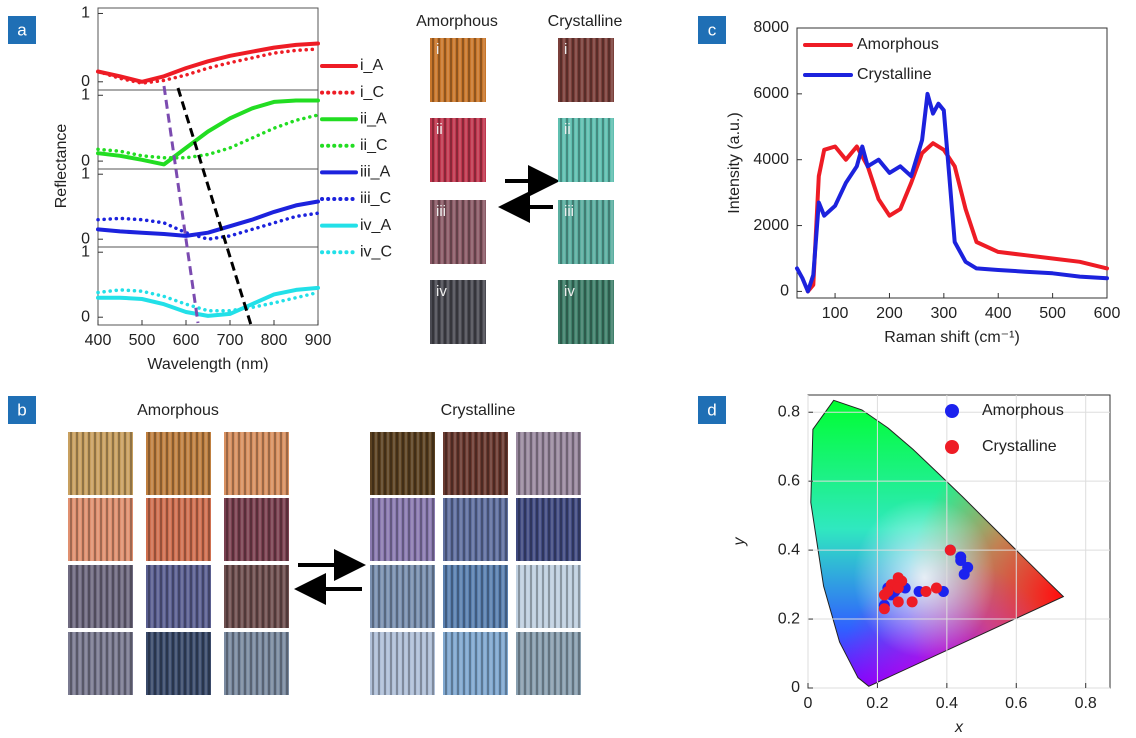  Describe the element at coordinates (789, 618) in the screenshot. I see `y-tick-label: 0.2` at that location.